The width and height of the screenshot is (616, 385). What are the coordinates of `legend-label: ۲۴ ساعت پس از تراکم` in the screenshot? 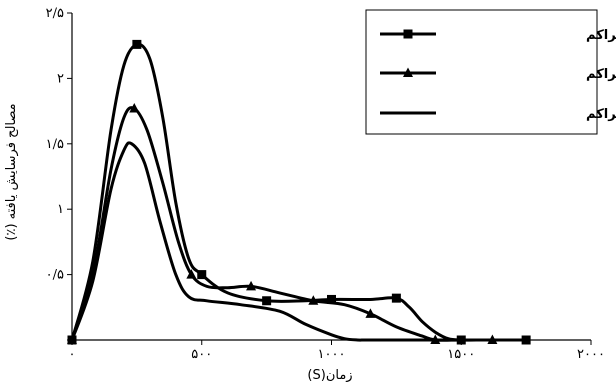 It's located at (601, 74).